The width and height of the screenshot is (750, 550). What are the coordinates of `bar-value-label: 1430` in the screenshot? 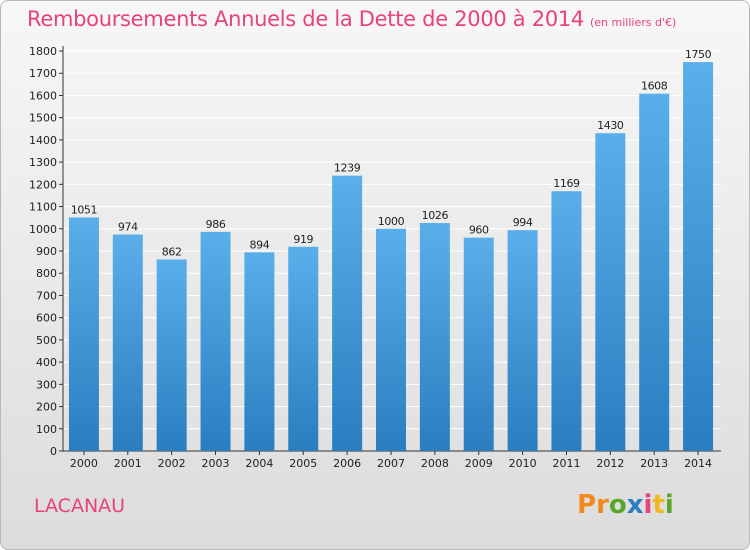 It's located at (610, 125).